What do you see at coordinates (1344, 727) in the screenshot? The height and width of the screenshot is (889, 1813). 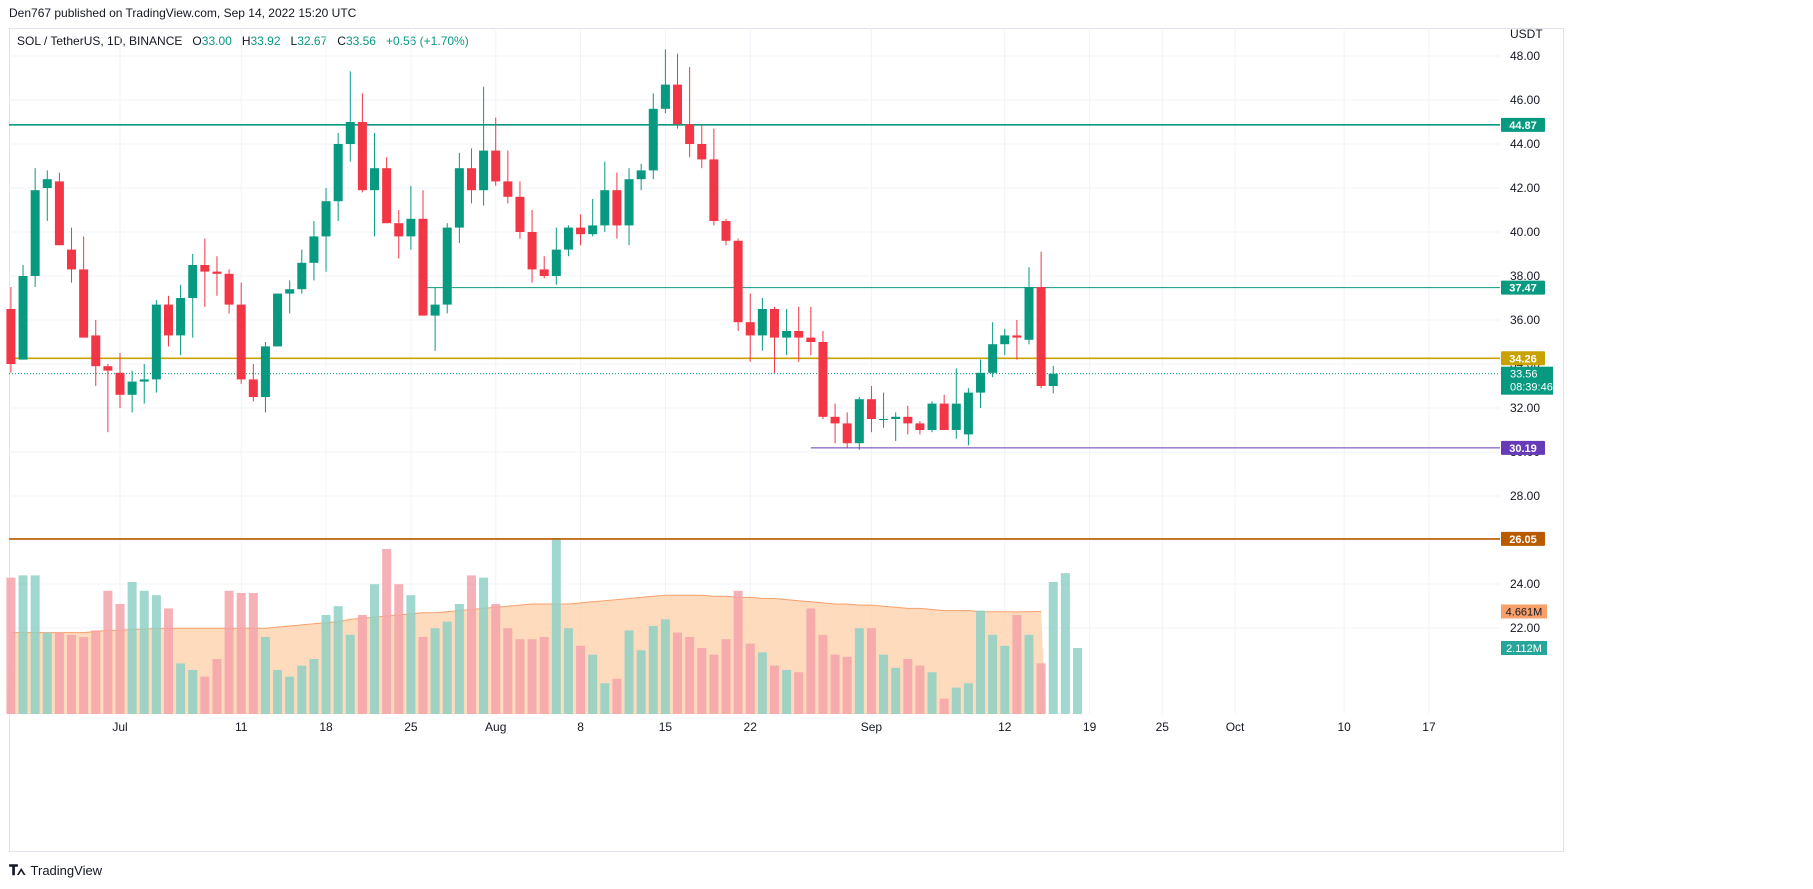 I see `time-tick-label: 10` at bounding box center [1344, 727].